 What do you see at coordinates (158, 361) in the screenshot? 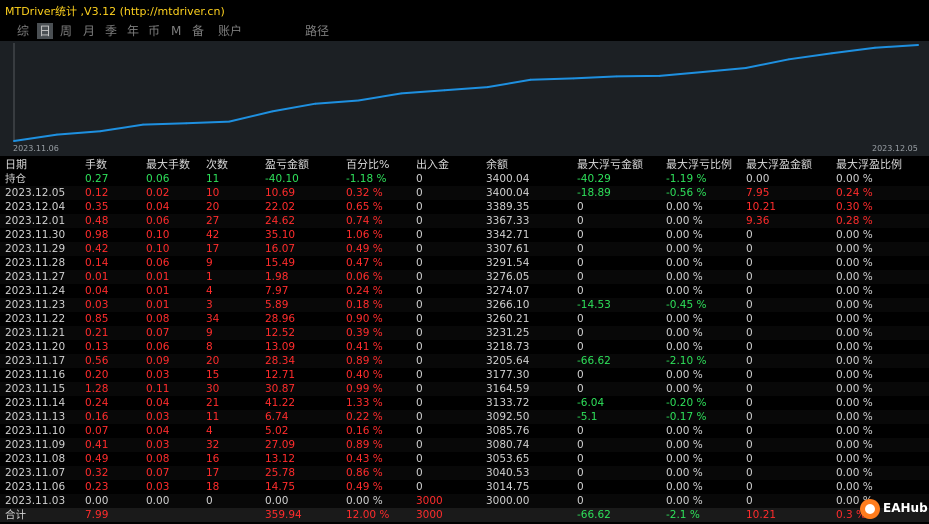
I see `table-cell: 0.09` at bounding box center [158, 361].